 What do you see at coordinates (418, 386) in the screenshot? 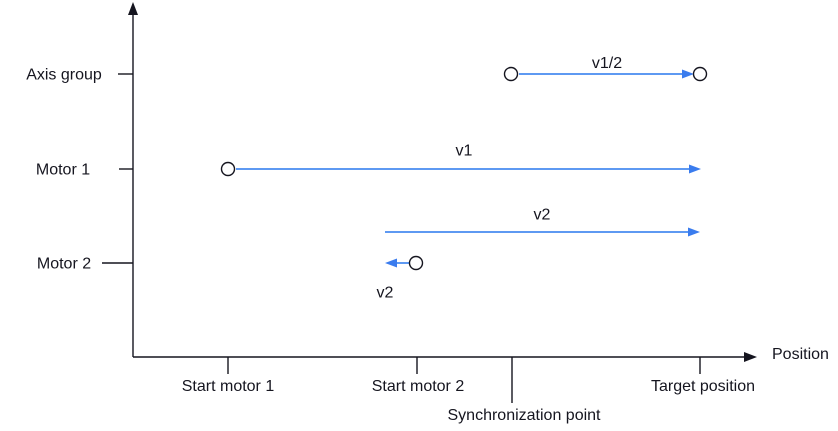
I see `x-label-start-motor-2: Start motor 2` at bounding box center [418, 386].